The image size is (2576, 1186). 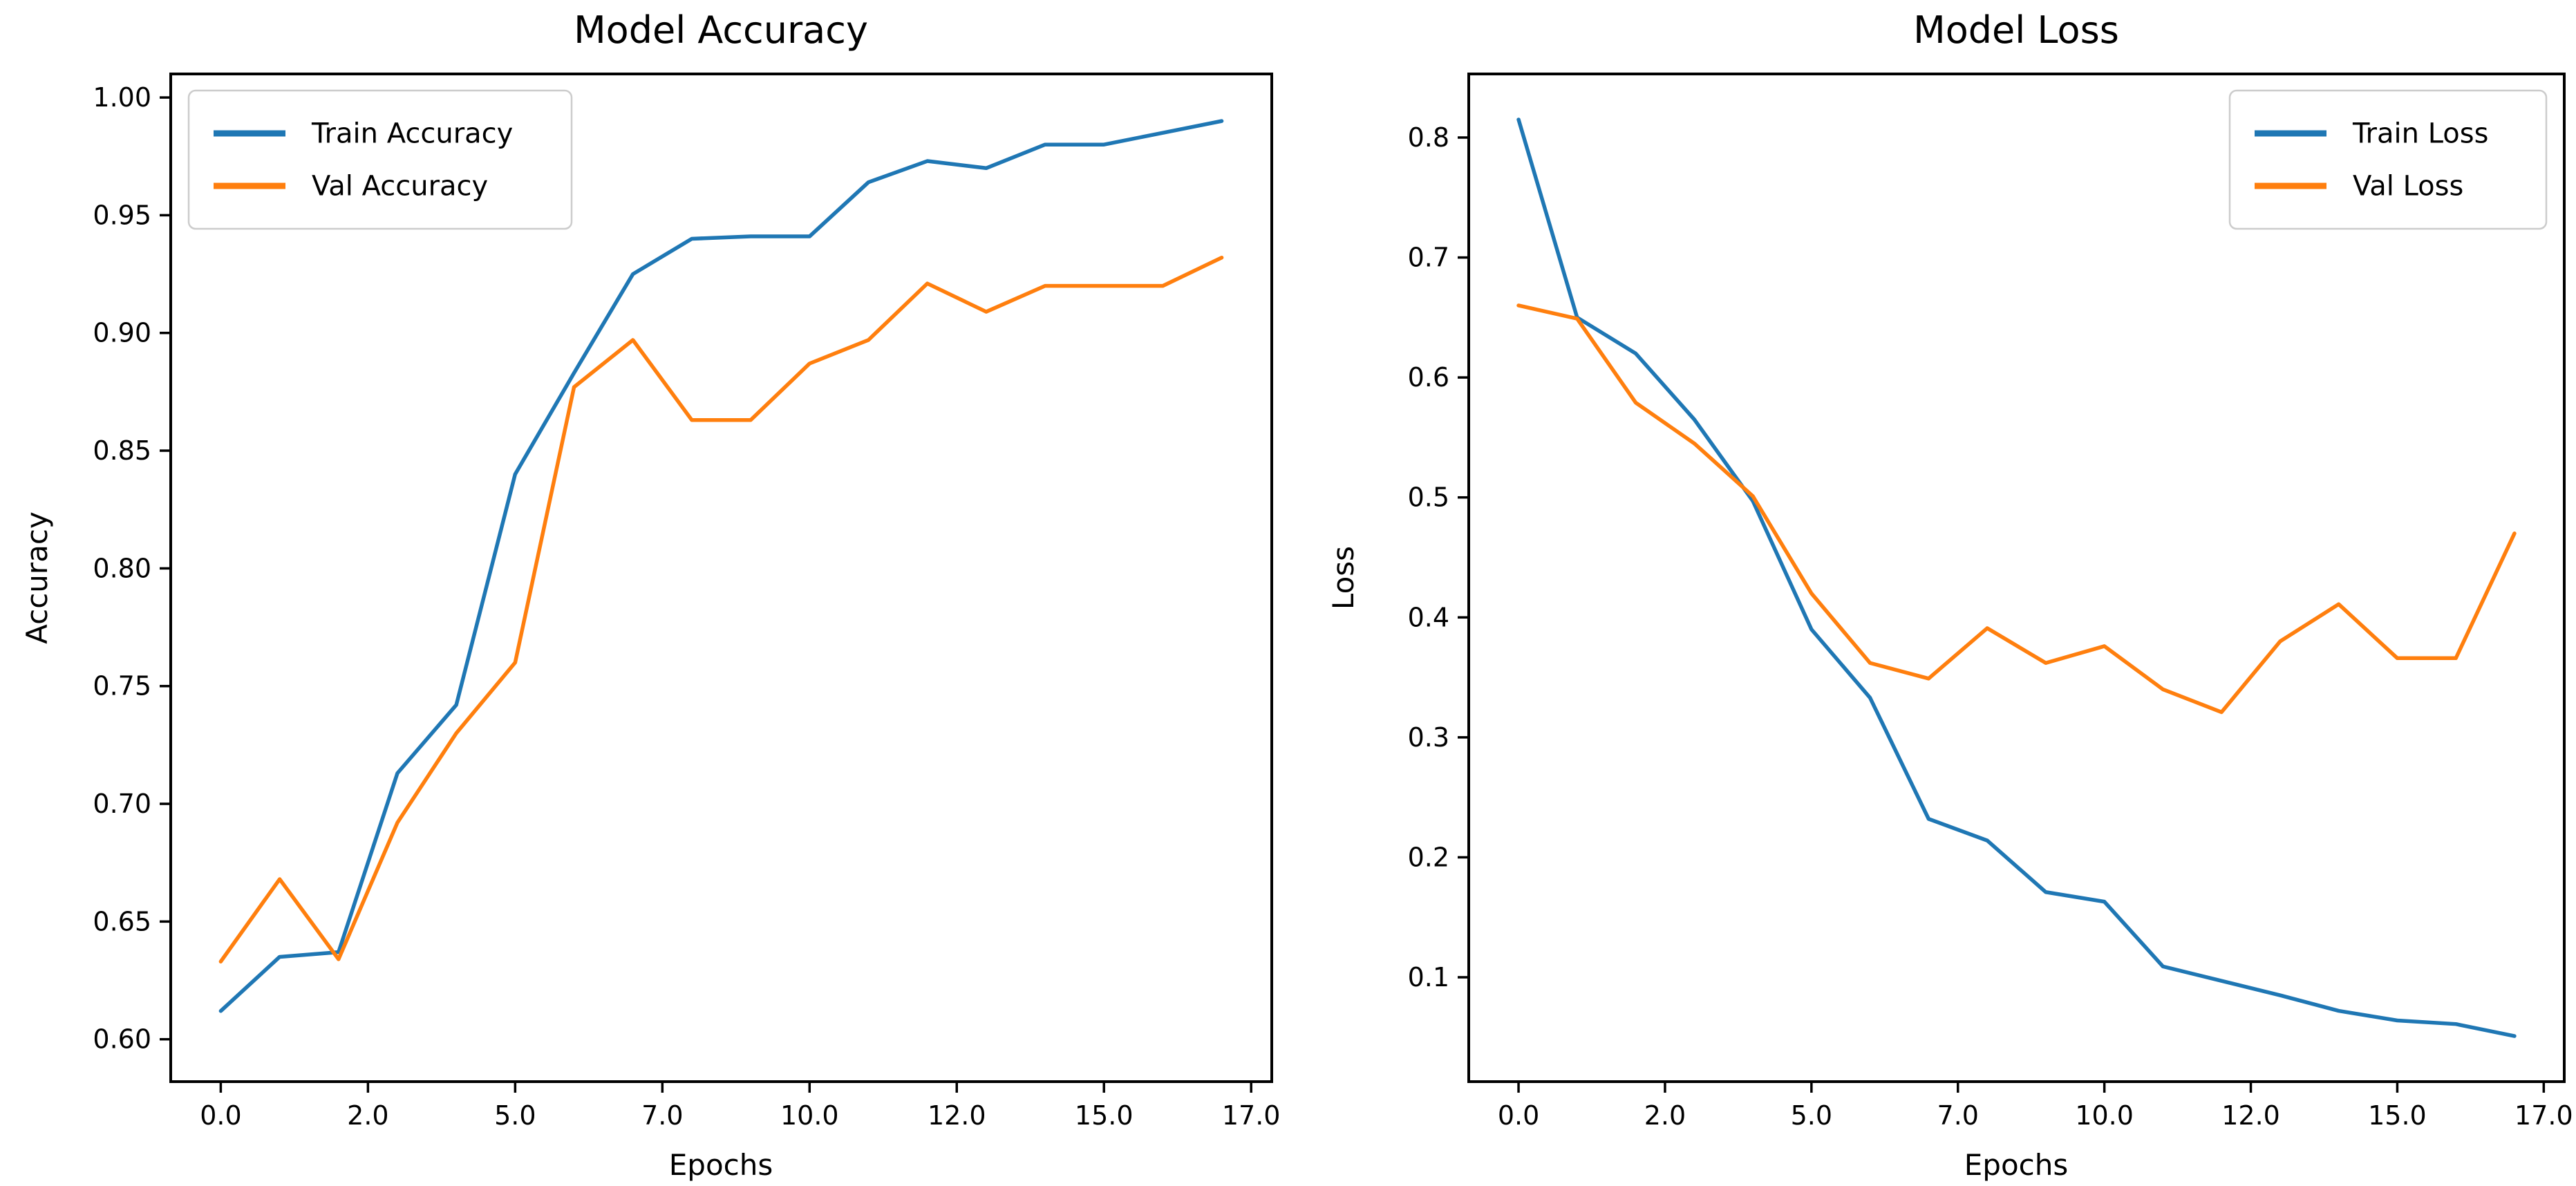 What do you see at coordinates (1428, 258) in the screenshot?
I see `y-tick-label: 0.7` at bounding box center [1428, 258].